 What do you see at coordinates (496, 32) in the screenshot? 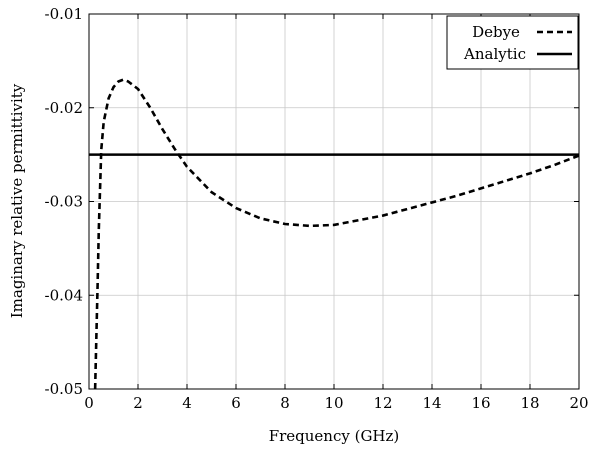
I see `legend-label-debye: Debye` at bounding box center [496, 32].